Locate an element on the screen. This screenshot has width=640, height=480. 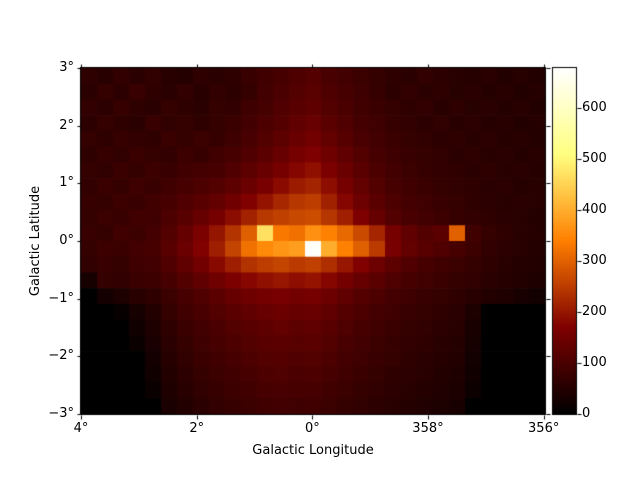
colorbar-tick-label: 200 is located at coordinates (594, 311).